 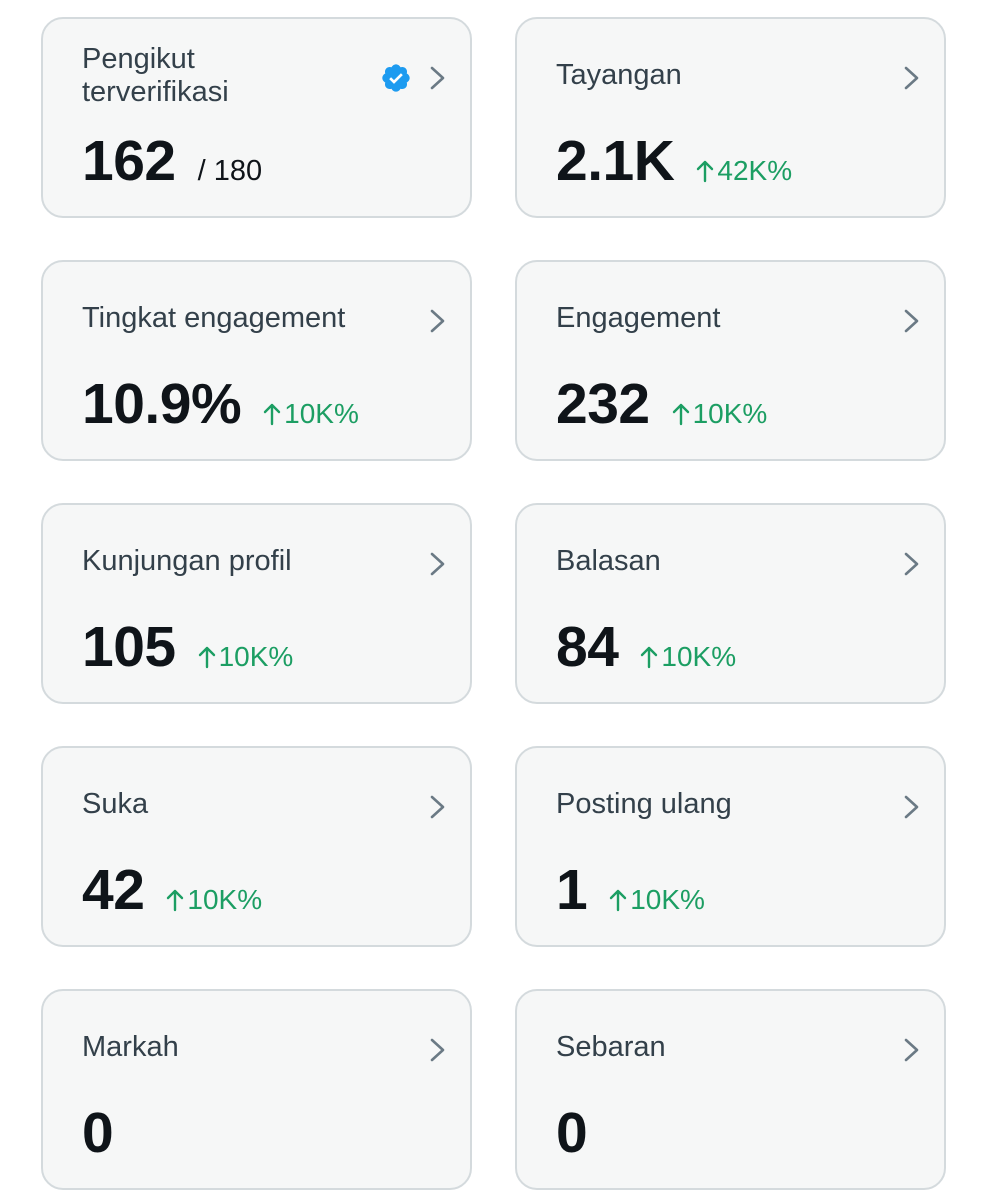 What do you see at coordinates (755, 170) in the screenshot?
I see `metric-change-value: 42K%` at bounding box center [755, 170].